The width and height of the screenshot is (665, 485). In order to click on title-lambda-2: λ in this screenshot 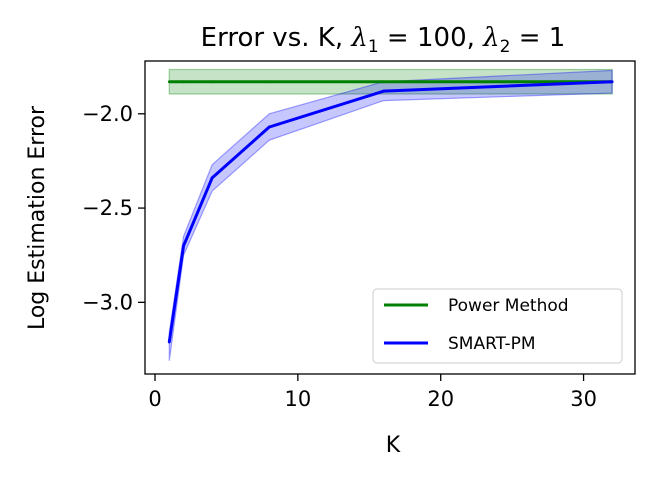, I will do `click(490, 38)`.